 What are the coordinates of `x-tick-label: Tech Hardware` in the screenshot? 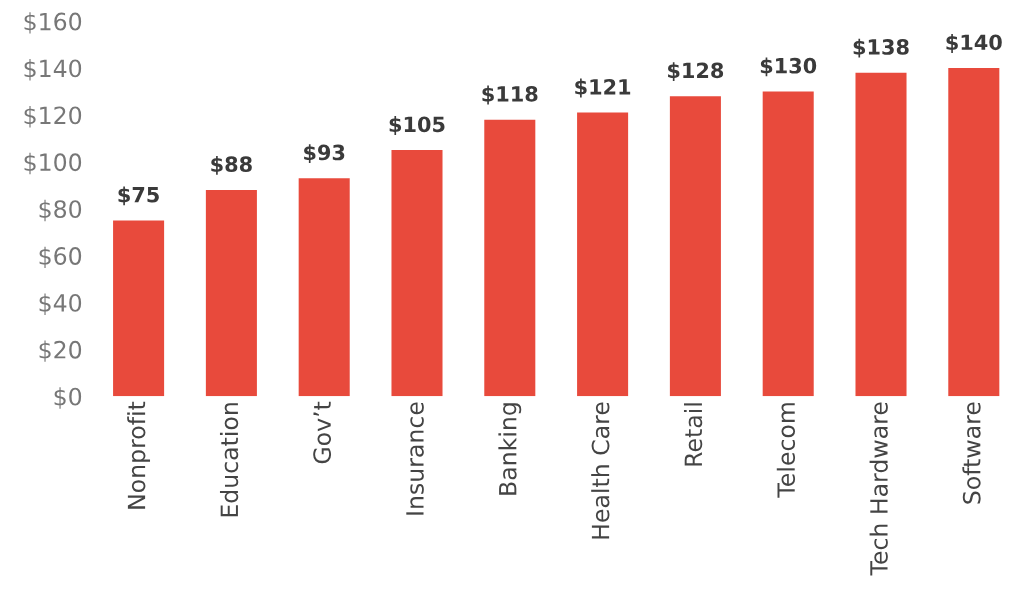 It's located at (878, 489).